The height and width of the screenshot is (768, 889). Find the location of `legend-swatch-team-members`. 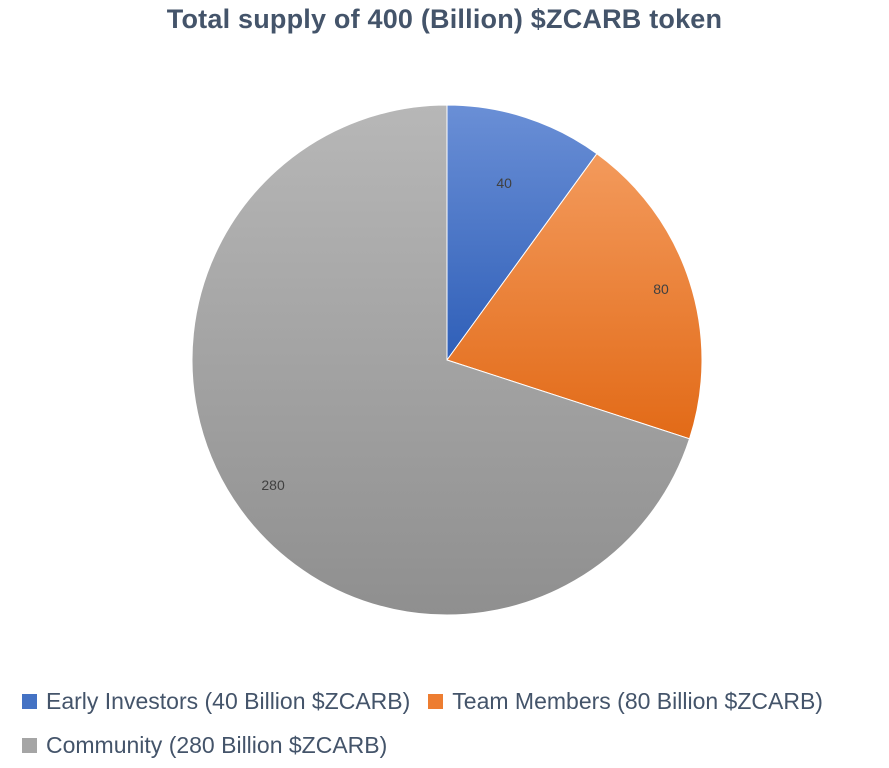

legend-swatch-team-members is located at coordinates (436, 701).